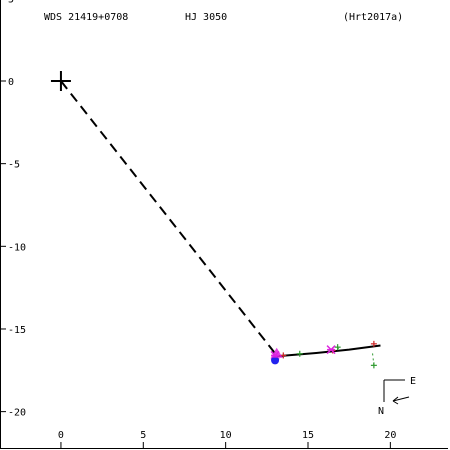  What do you see at coordinates (275, 360) in the screenshot?
I see `blue-dot-marker` at bounding box center [275, 360].